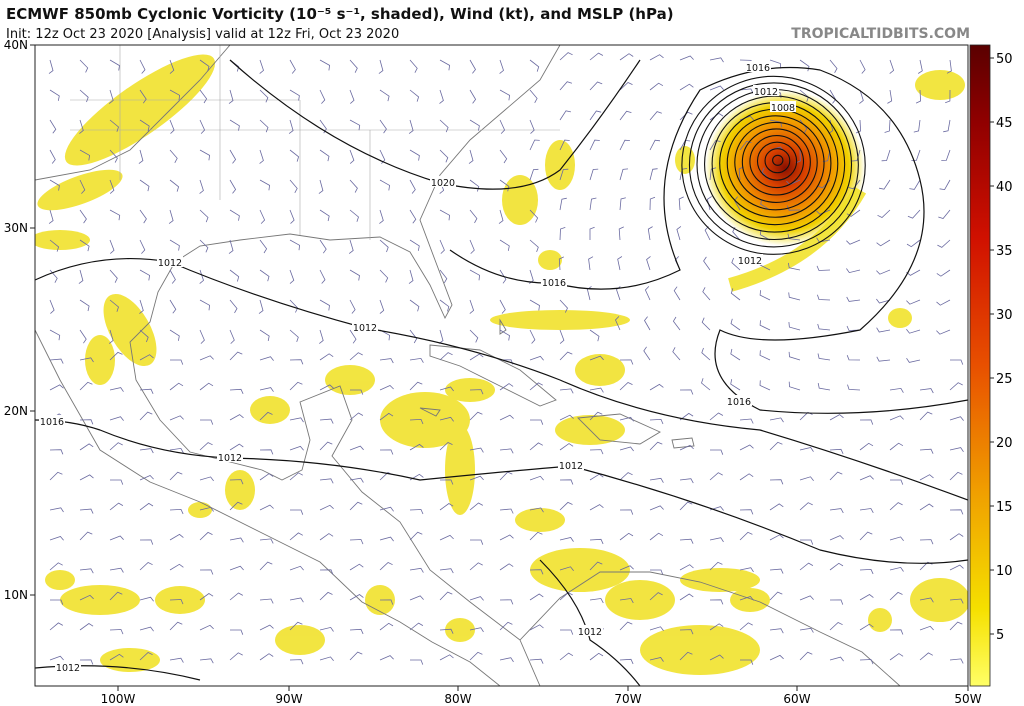 The height and width of the screenshot is (706, 1024). I want to click on colorbar-label: 25, so click(1004, 379).